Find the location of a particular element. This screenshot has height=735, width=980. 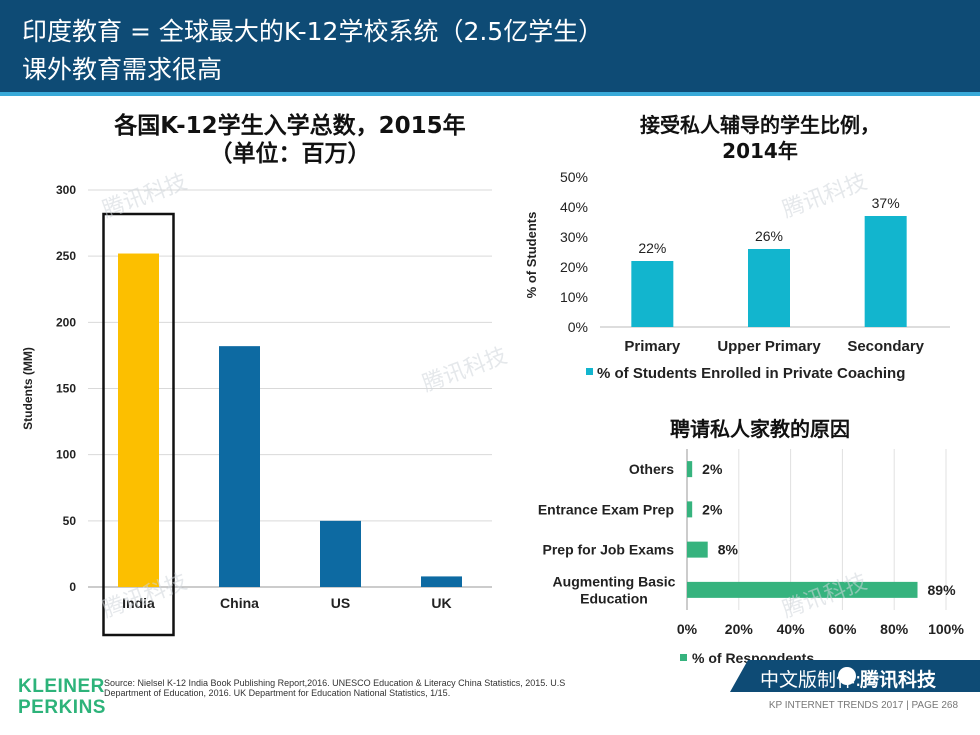

x-tick-label: 40% is located at coordinates (791, 629).